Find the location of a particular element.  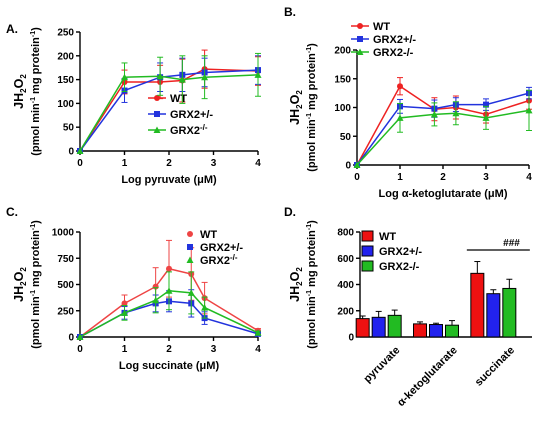

bar-wt-succinate is located at coordinates (477, 305).